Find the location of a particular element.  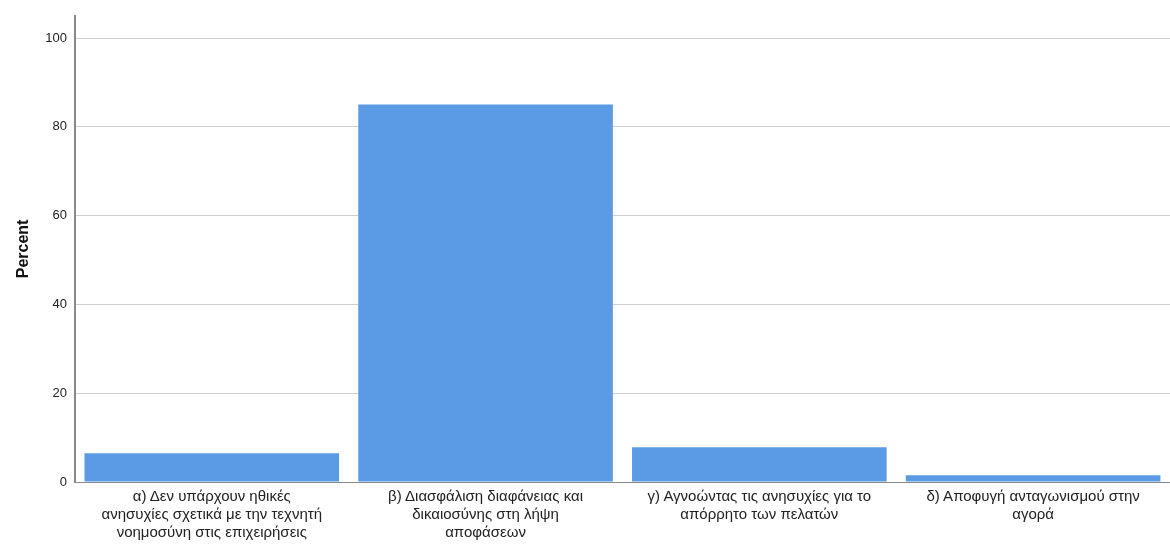

x-tick-label: β) Διασφάλιση διαφάνειας και δικαιοσύνης στη λήψη αποφάσεων is located at coordinates (486, 514).